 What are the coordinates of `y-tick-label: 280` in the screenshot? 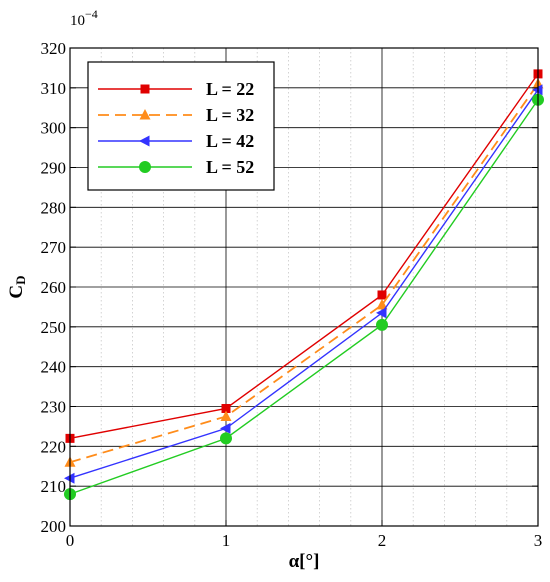 It's located at (54, 207).